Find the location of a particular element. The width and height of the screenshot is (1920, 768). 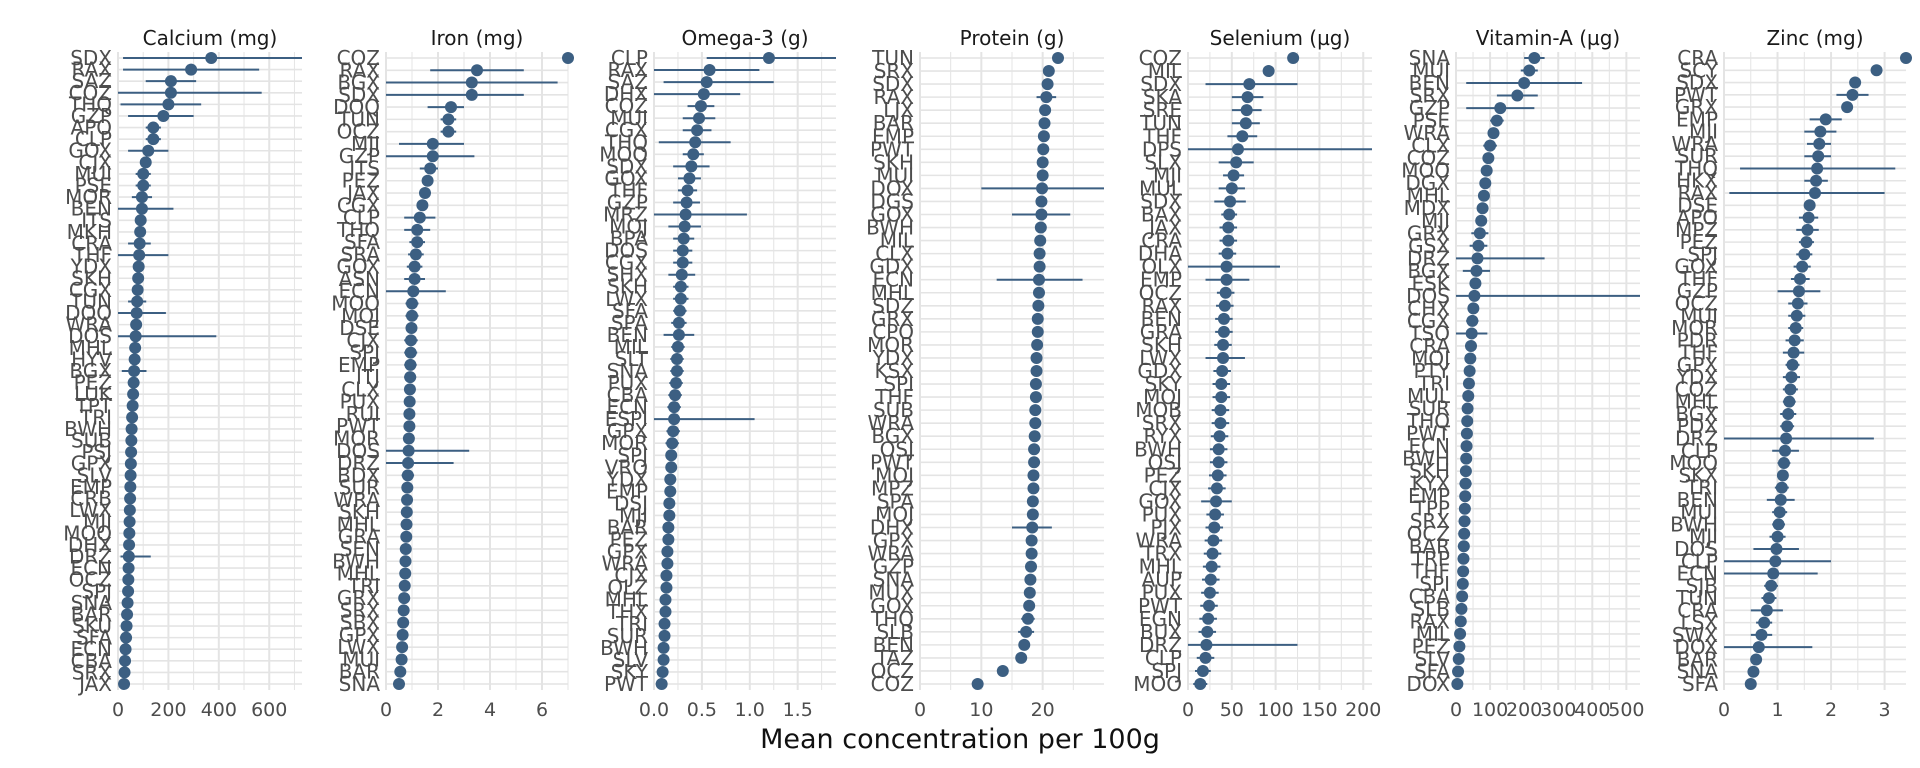

y-category-label: GOX is located at coordinates (1696, 267).